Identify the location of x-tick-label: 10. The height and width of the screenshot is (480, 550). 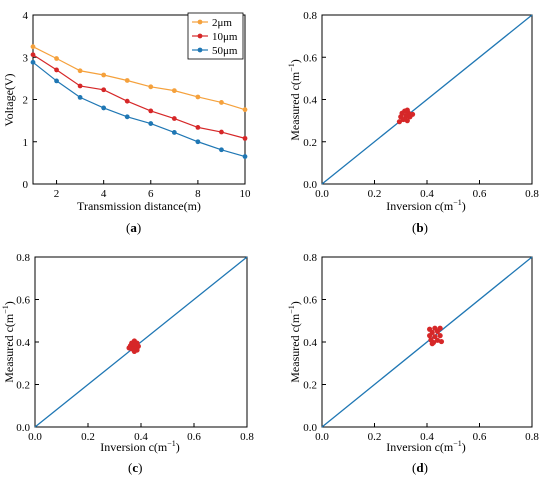
(246, 194).